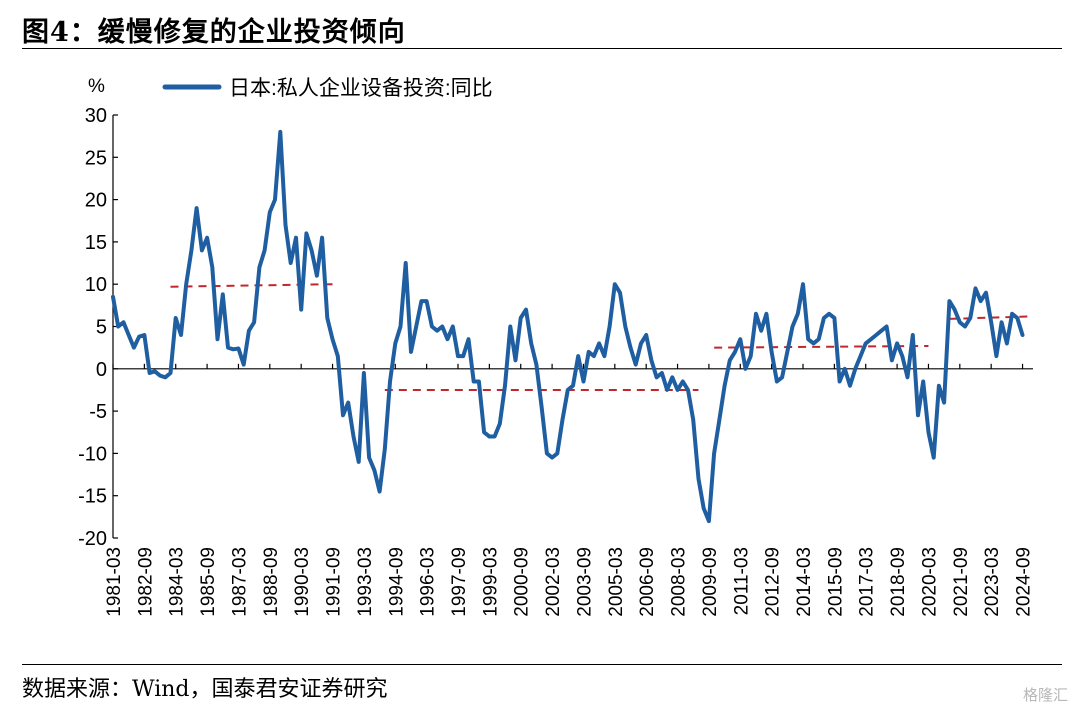 Image resolution: width=1080 pixels, height=711 pixels. What do you see at coordinates (542, 48) in the screenshot?
I see `title-rule` at bounding box center [542, 48].